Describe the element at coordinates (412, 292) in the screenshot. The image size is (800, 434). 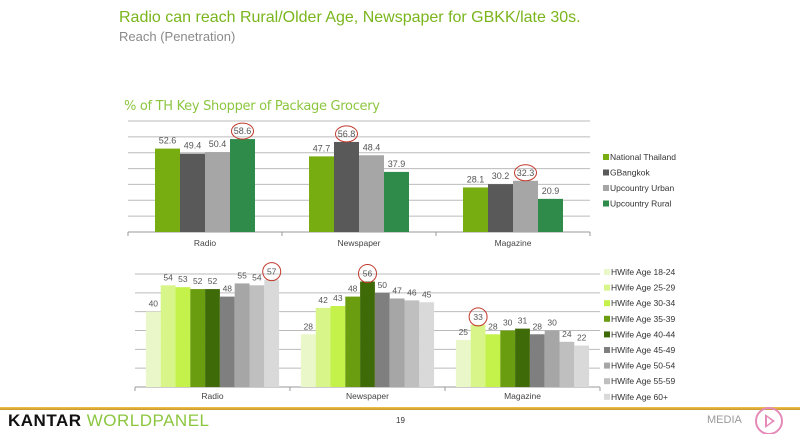
I see `data-label: 46` at that location.